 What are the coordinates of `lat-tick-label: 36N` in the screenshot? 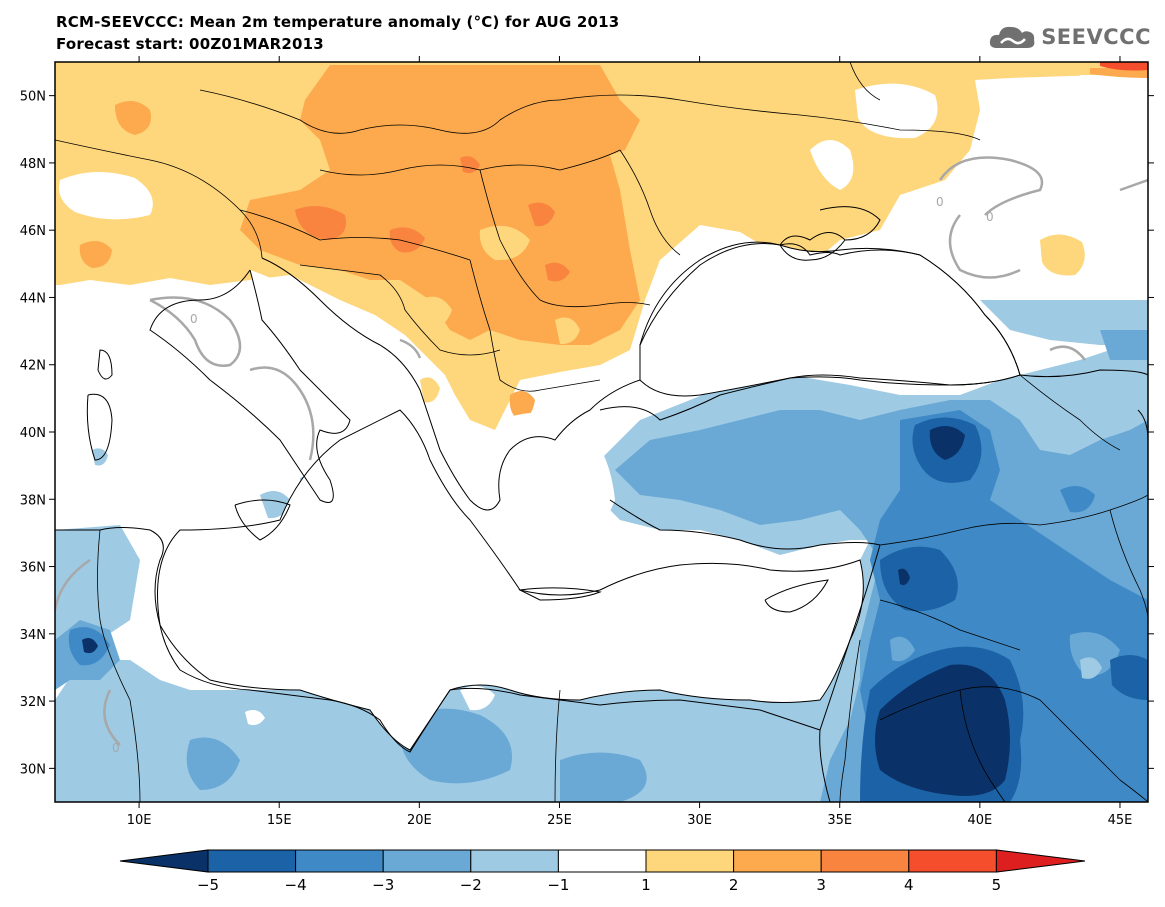 It's located at (33, 568).